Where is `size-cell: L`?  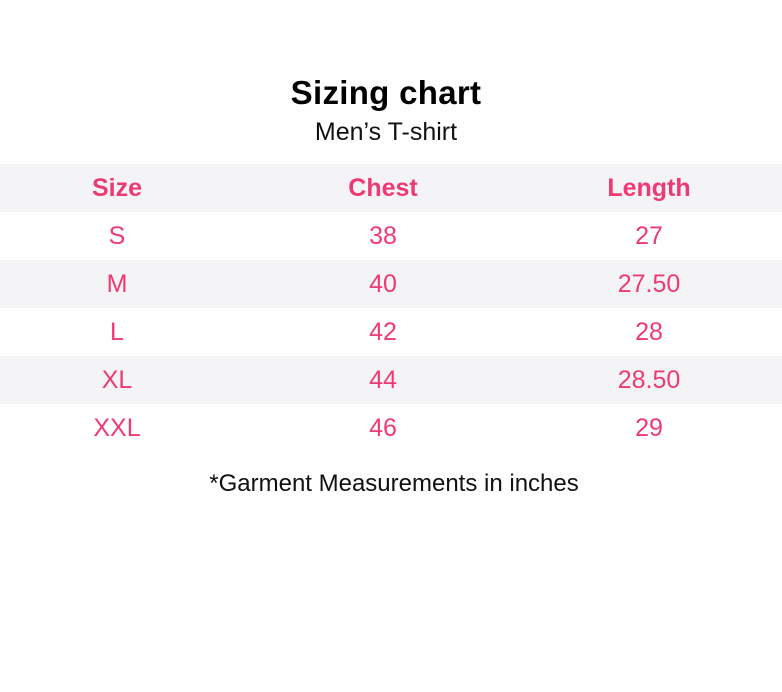
size-cell: L is located at coordinates (117, 331).